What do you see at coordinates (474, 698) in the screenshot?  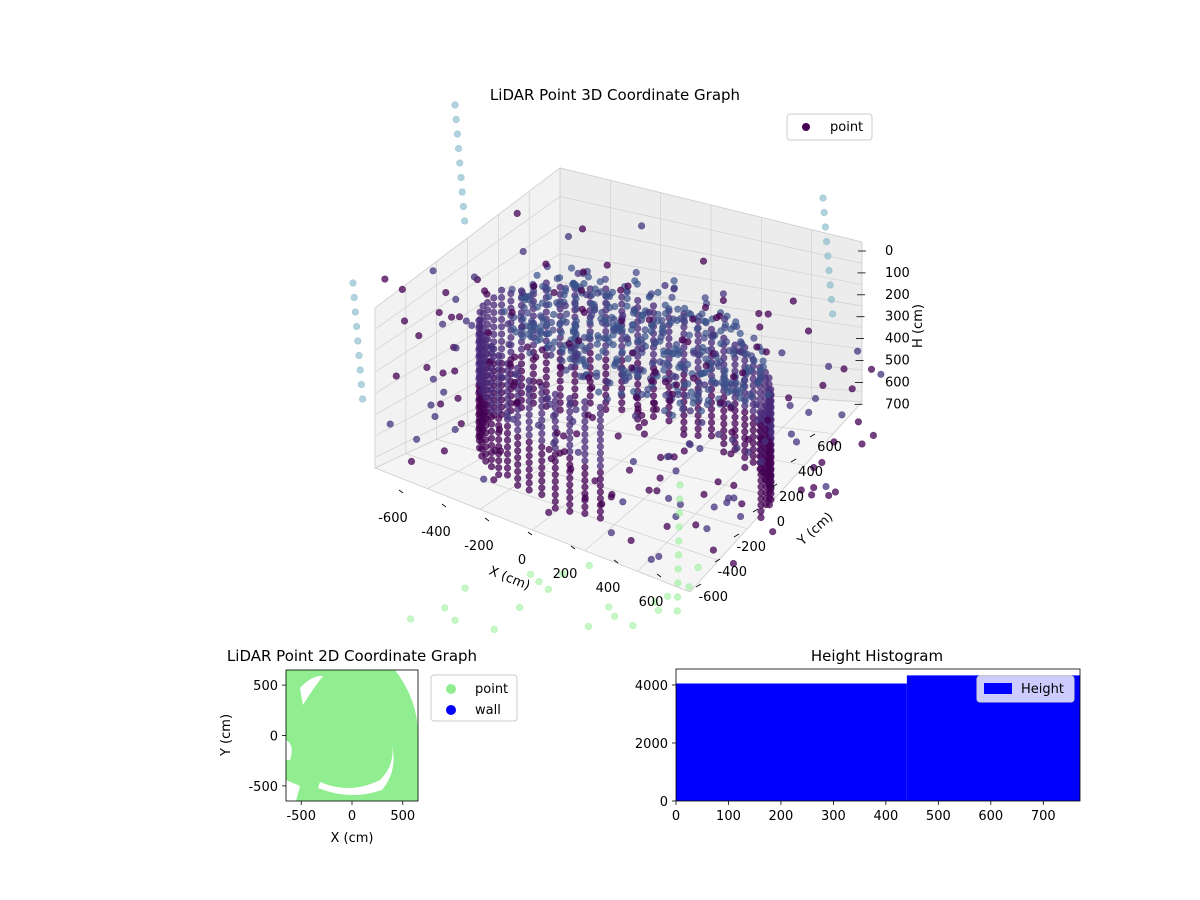 I see `legend-2d: point wall` at bounding box center [474, 698].